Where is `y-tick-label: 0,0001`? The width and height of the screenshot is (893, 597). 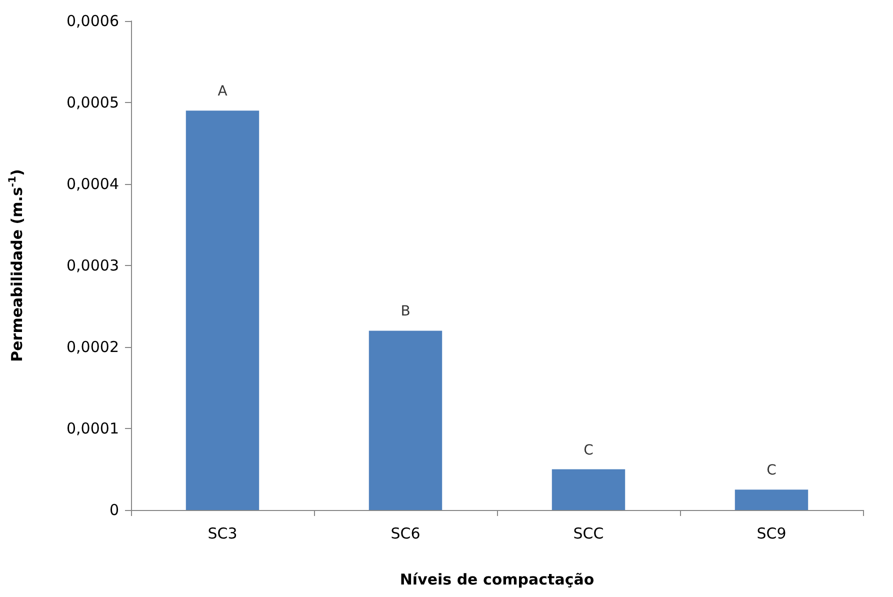 y-tick-label: 0,0001 is located at coordinates (92, 429).